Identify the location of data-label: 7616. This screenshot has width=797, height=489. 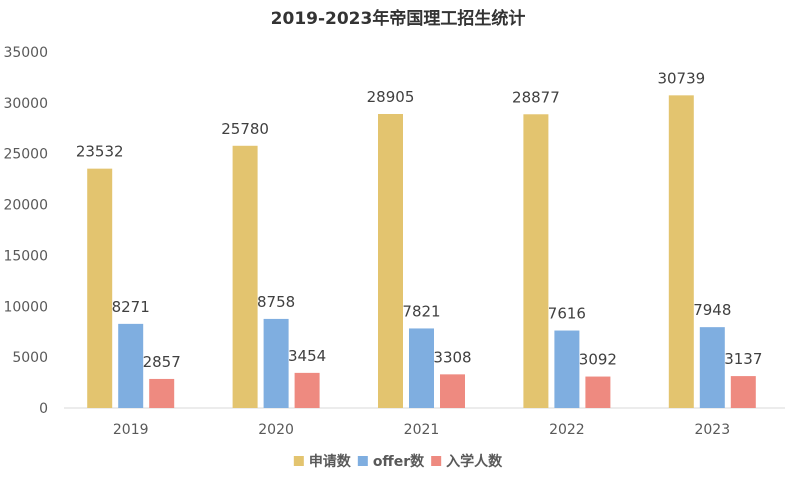
(567, 314).